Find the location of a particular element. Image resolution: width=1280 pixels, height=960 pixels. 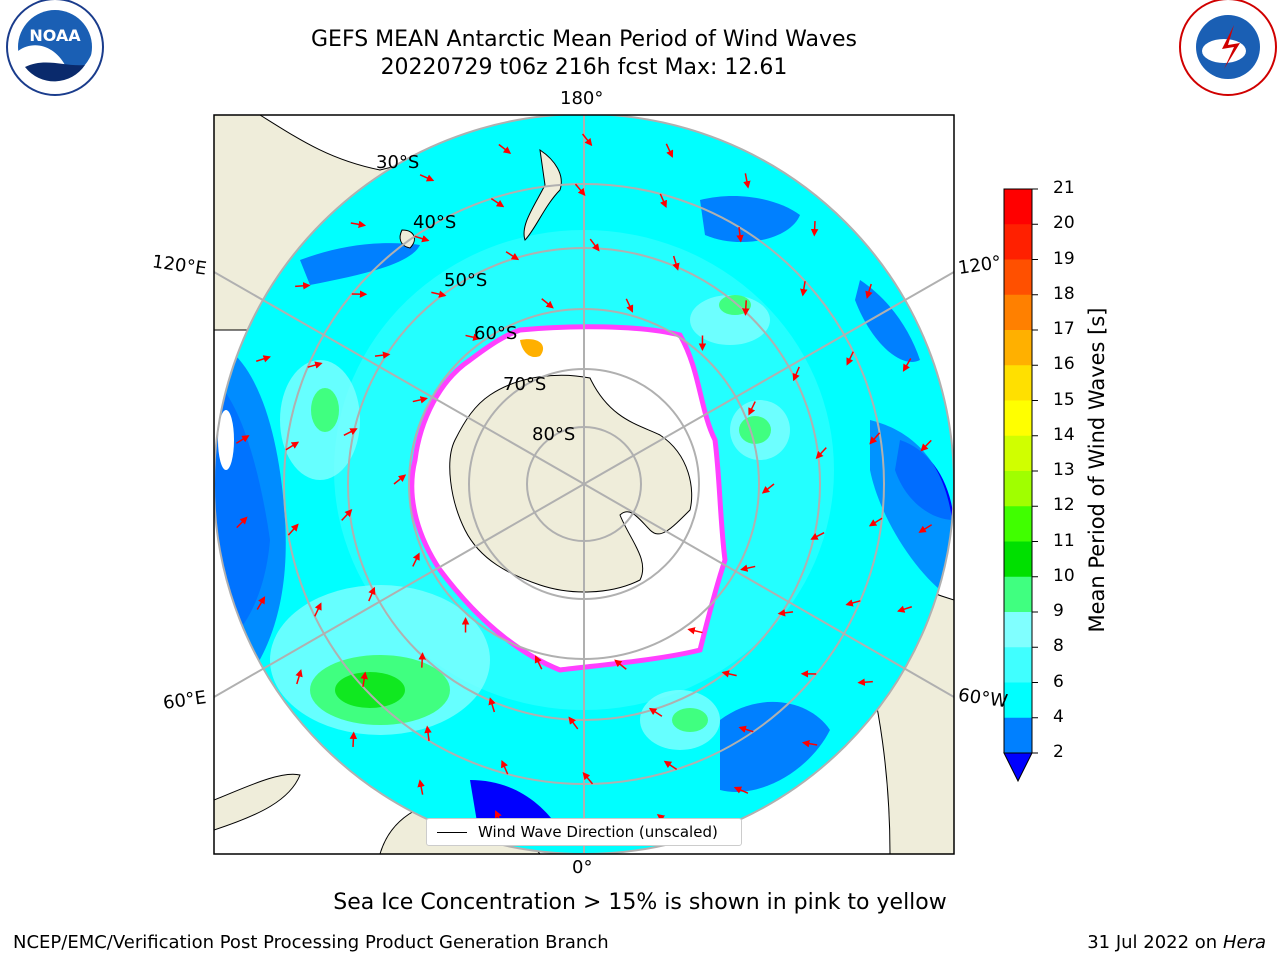

lat-label-30: 30°S is located at coordinates (398, 162).